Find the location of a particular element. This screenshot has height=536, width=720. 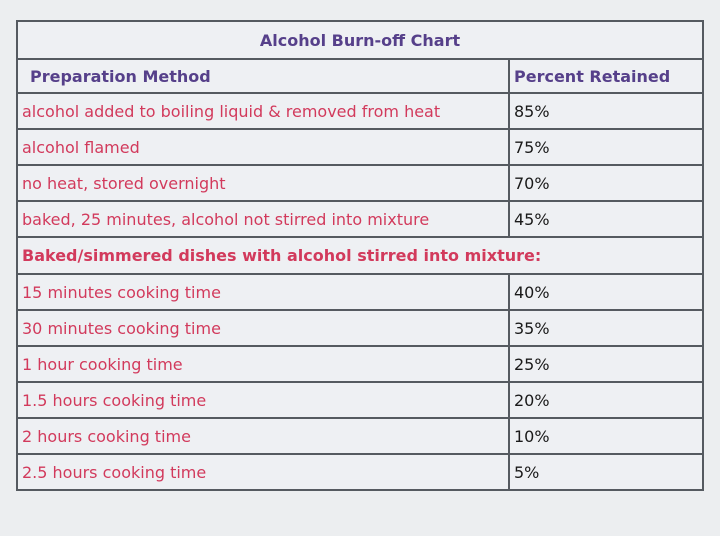

header-row: Preparation Method Percent Retained is located at coordinates (360, 76).